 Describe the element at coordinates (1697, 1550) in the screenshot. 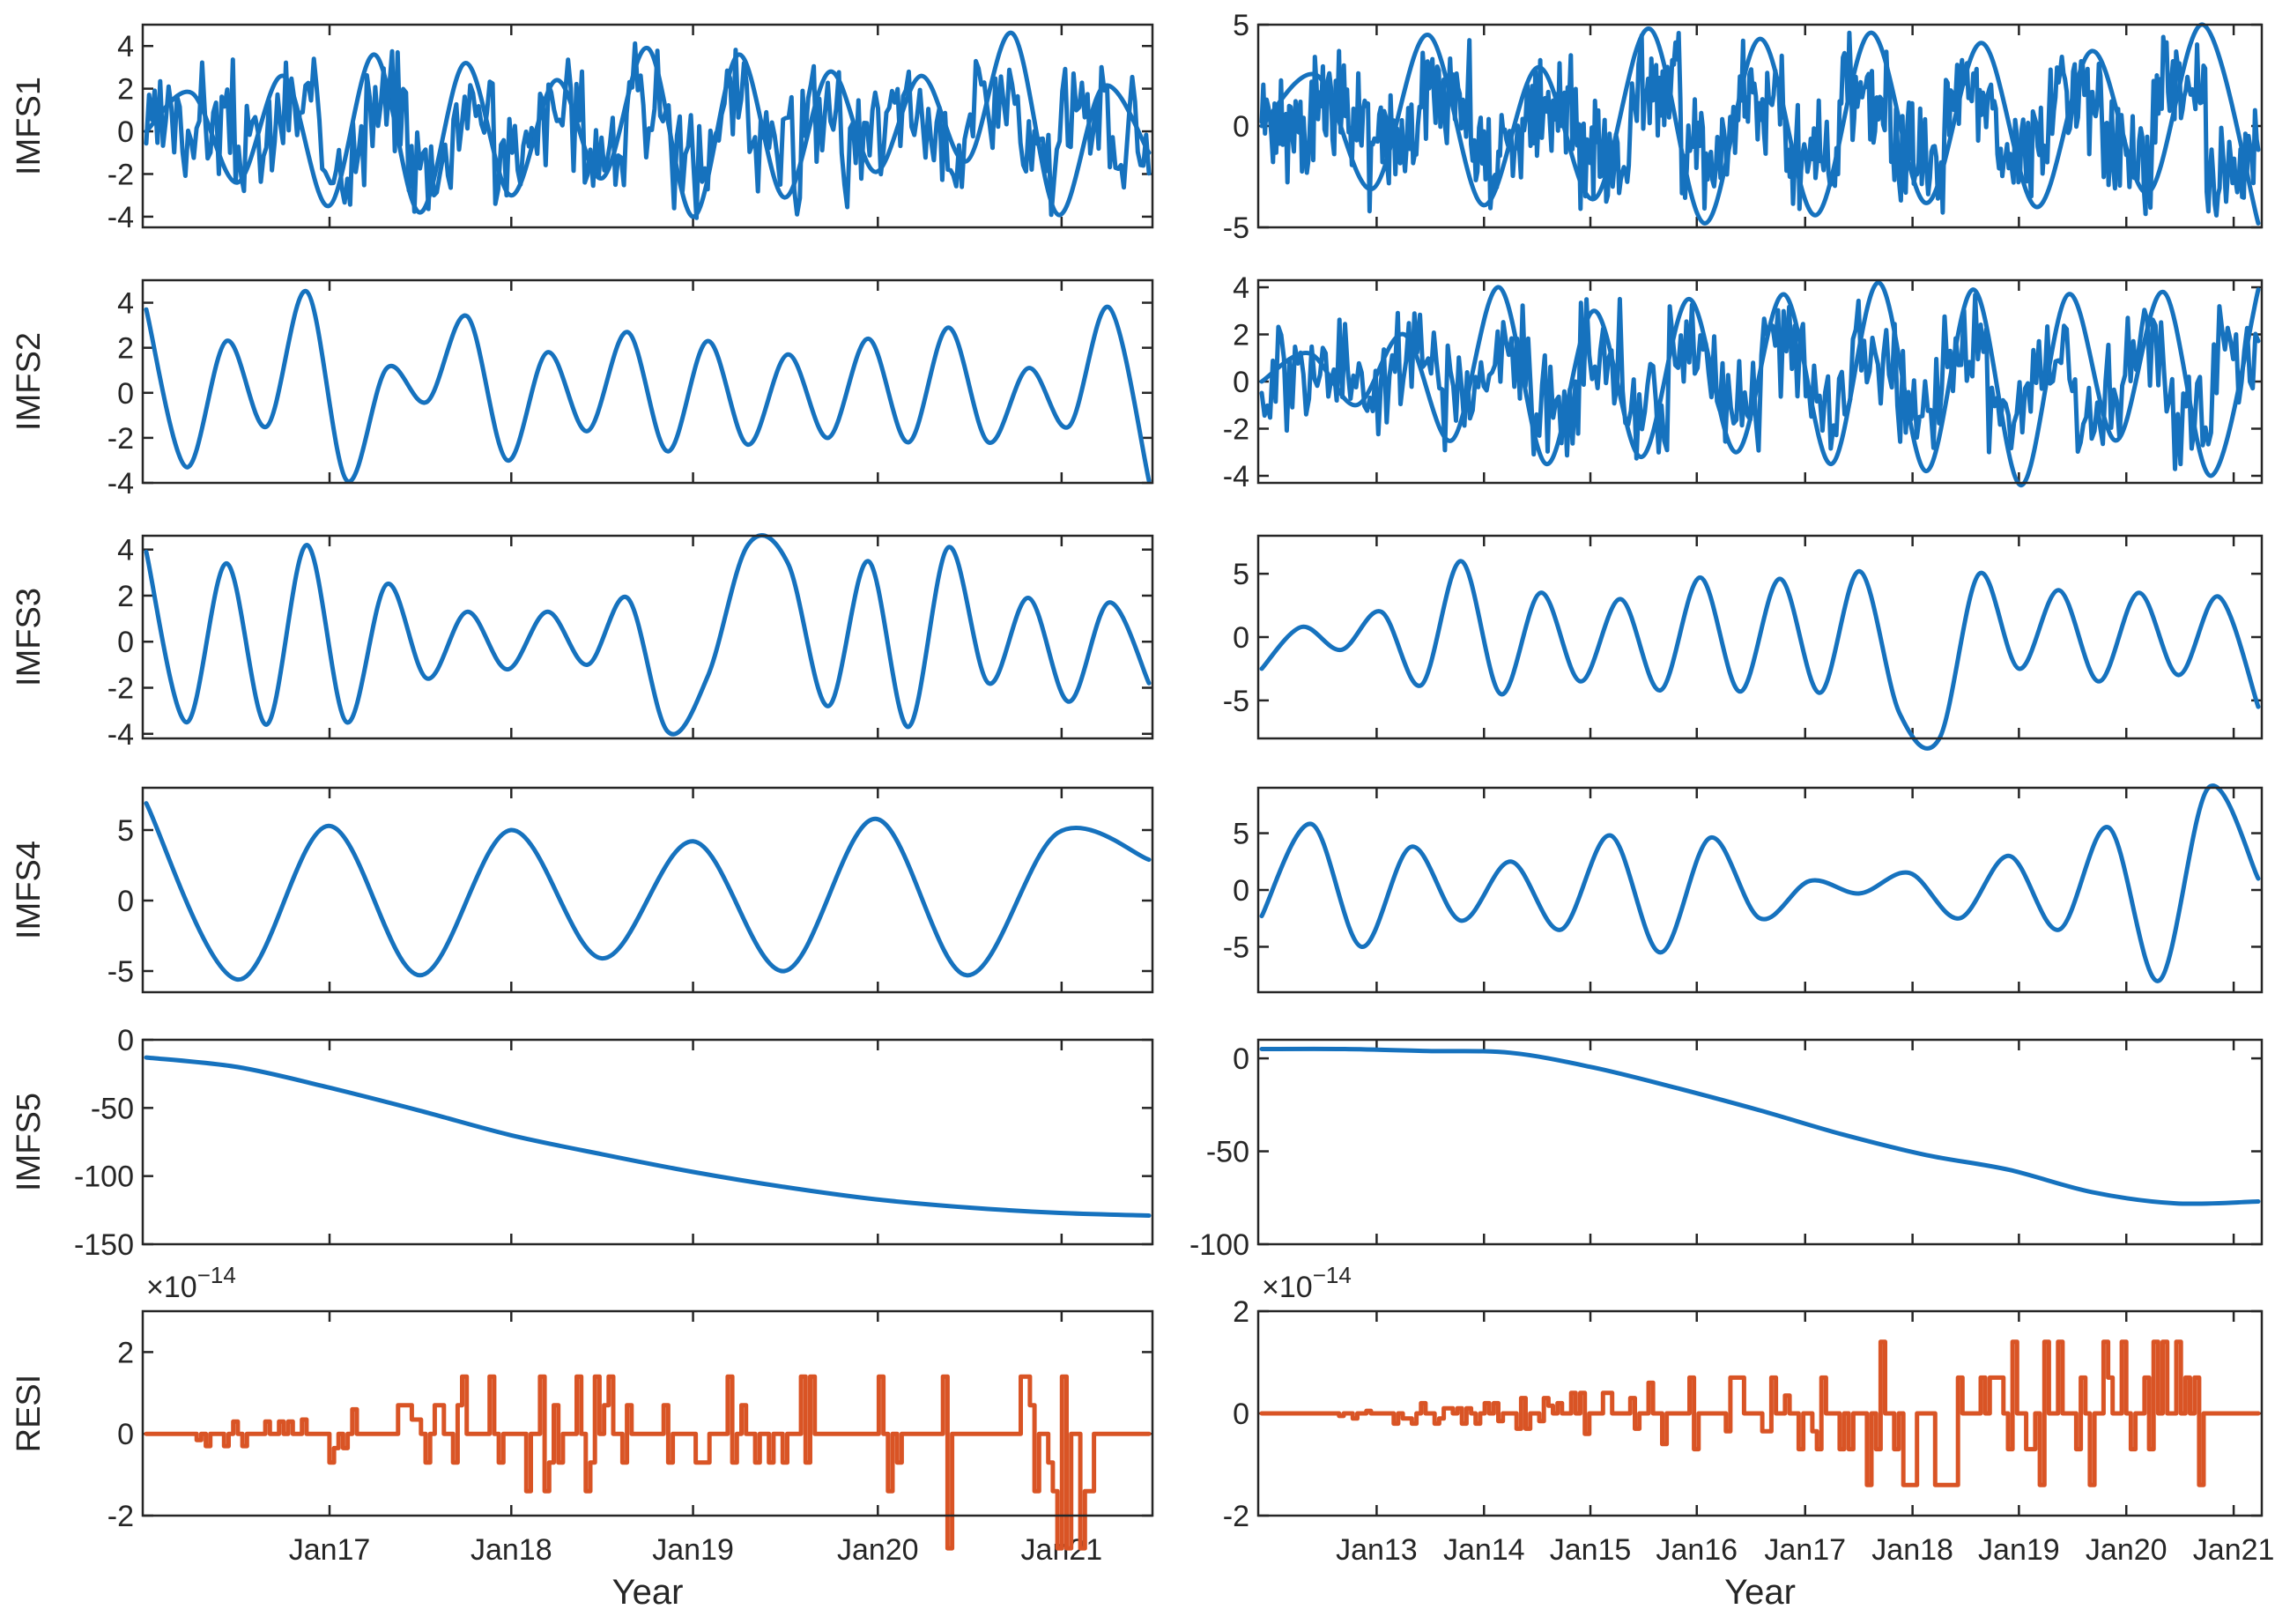

I see `x-tick-label: Jan16` at that location.